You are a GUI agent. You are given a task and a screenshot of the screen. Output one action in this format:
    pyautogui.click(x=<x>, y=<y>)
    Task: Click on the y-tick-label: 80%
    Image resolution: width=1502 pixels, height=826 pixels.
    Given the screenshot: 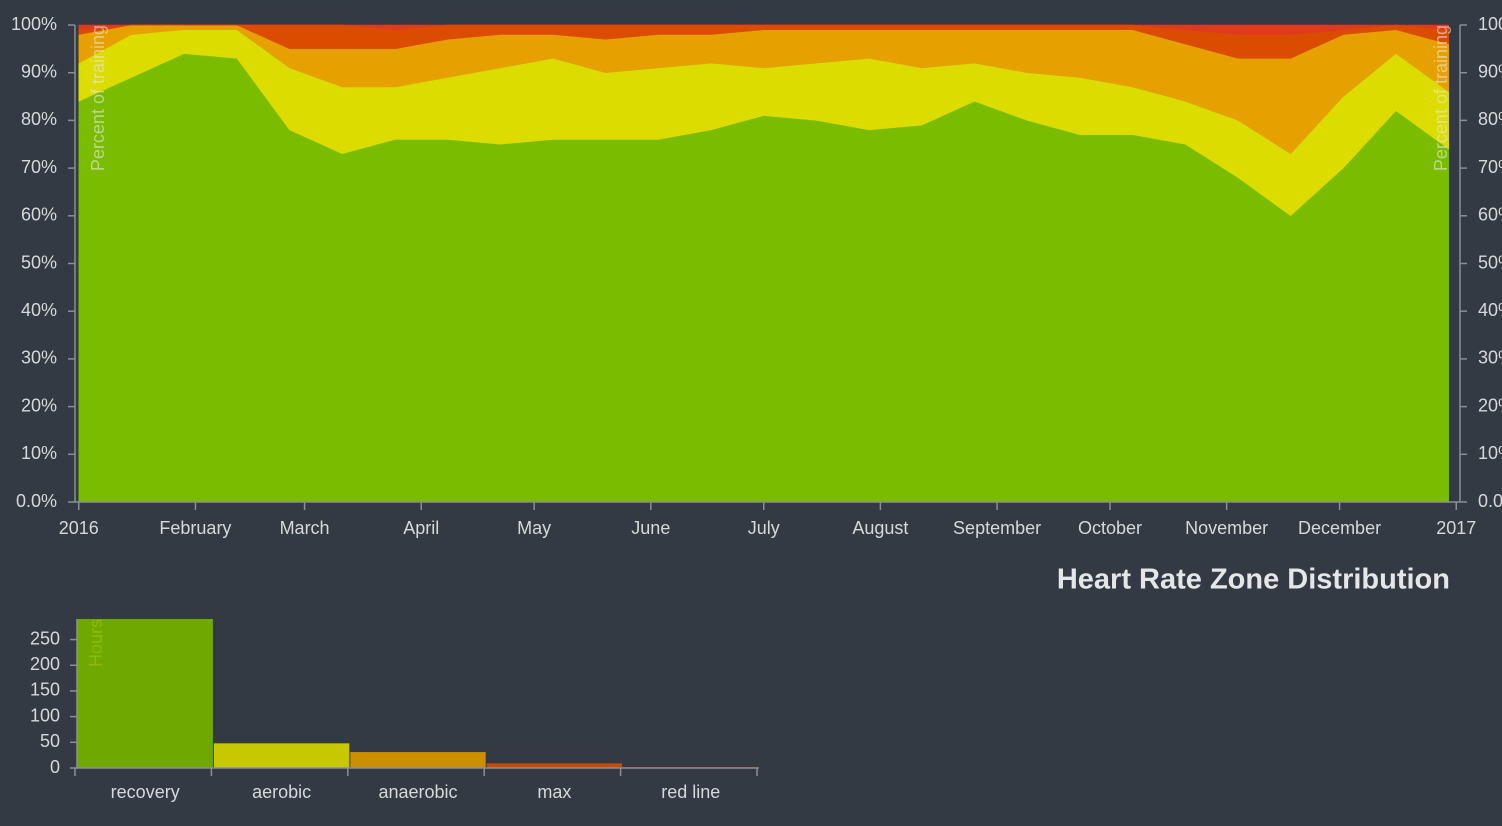 What is the action you would take?
    pyautogui.click(x=39, y=119)
    